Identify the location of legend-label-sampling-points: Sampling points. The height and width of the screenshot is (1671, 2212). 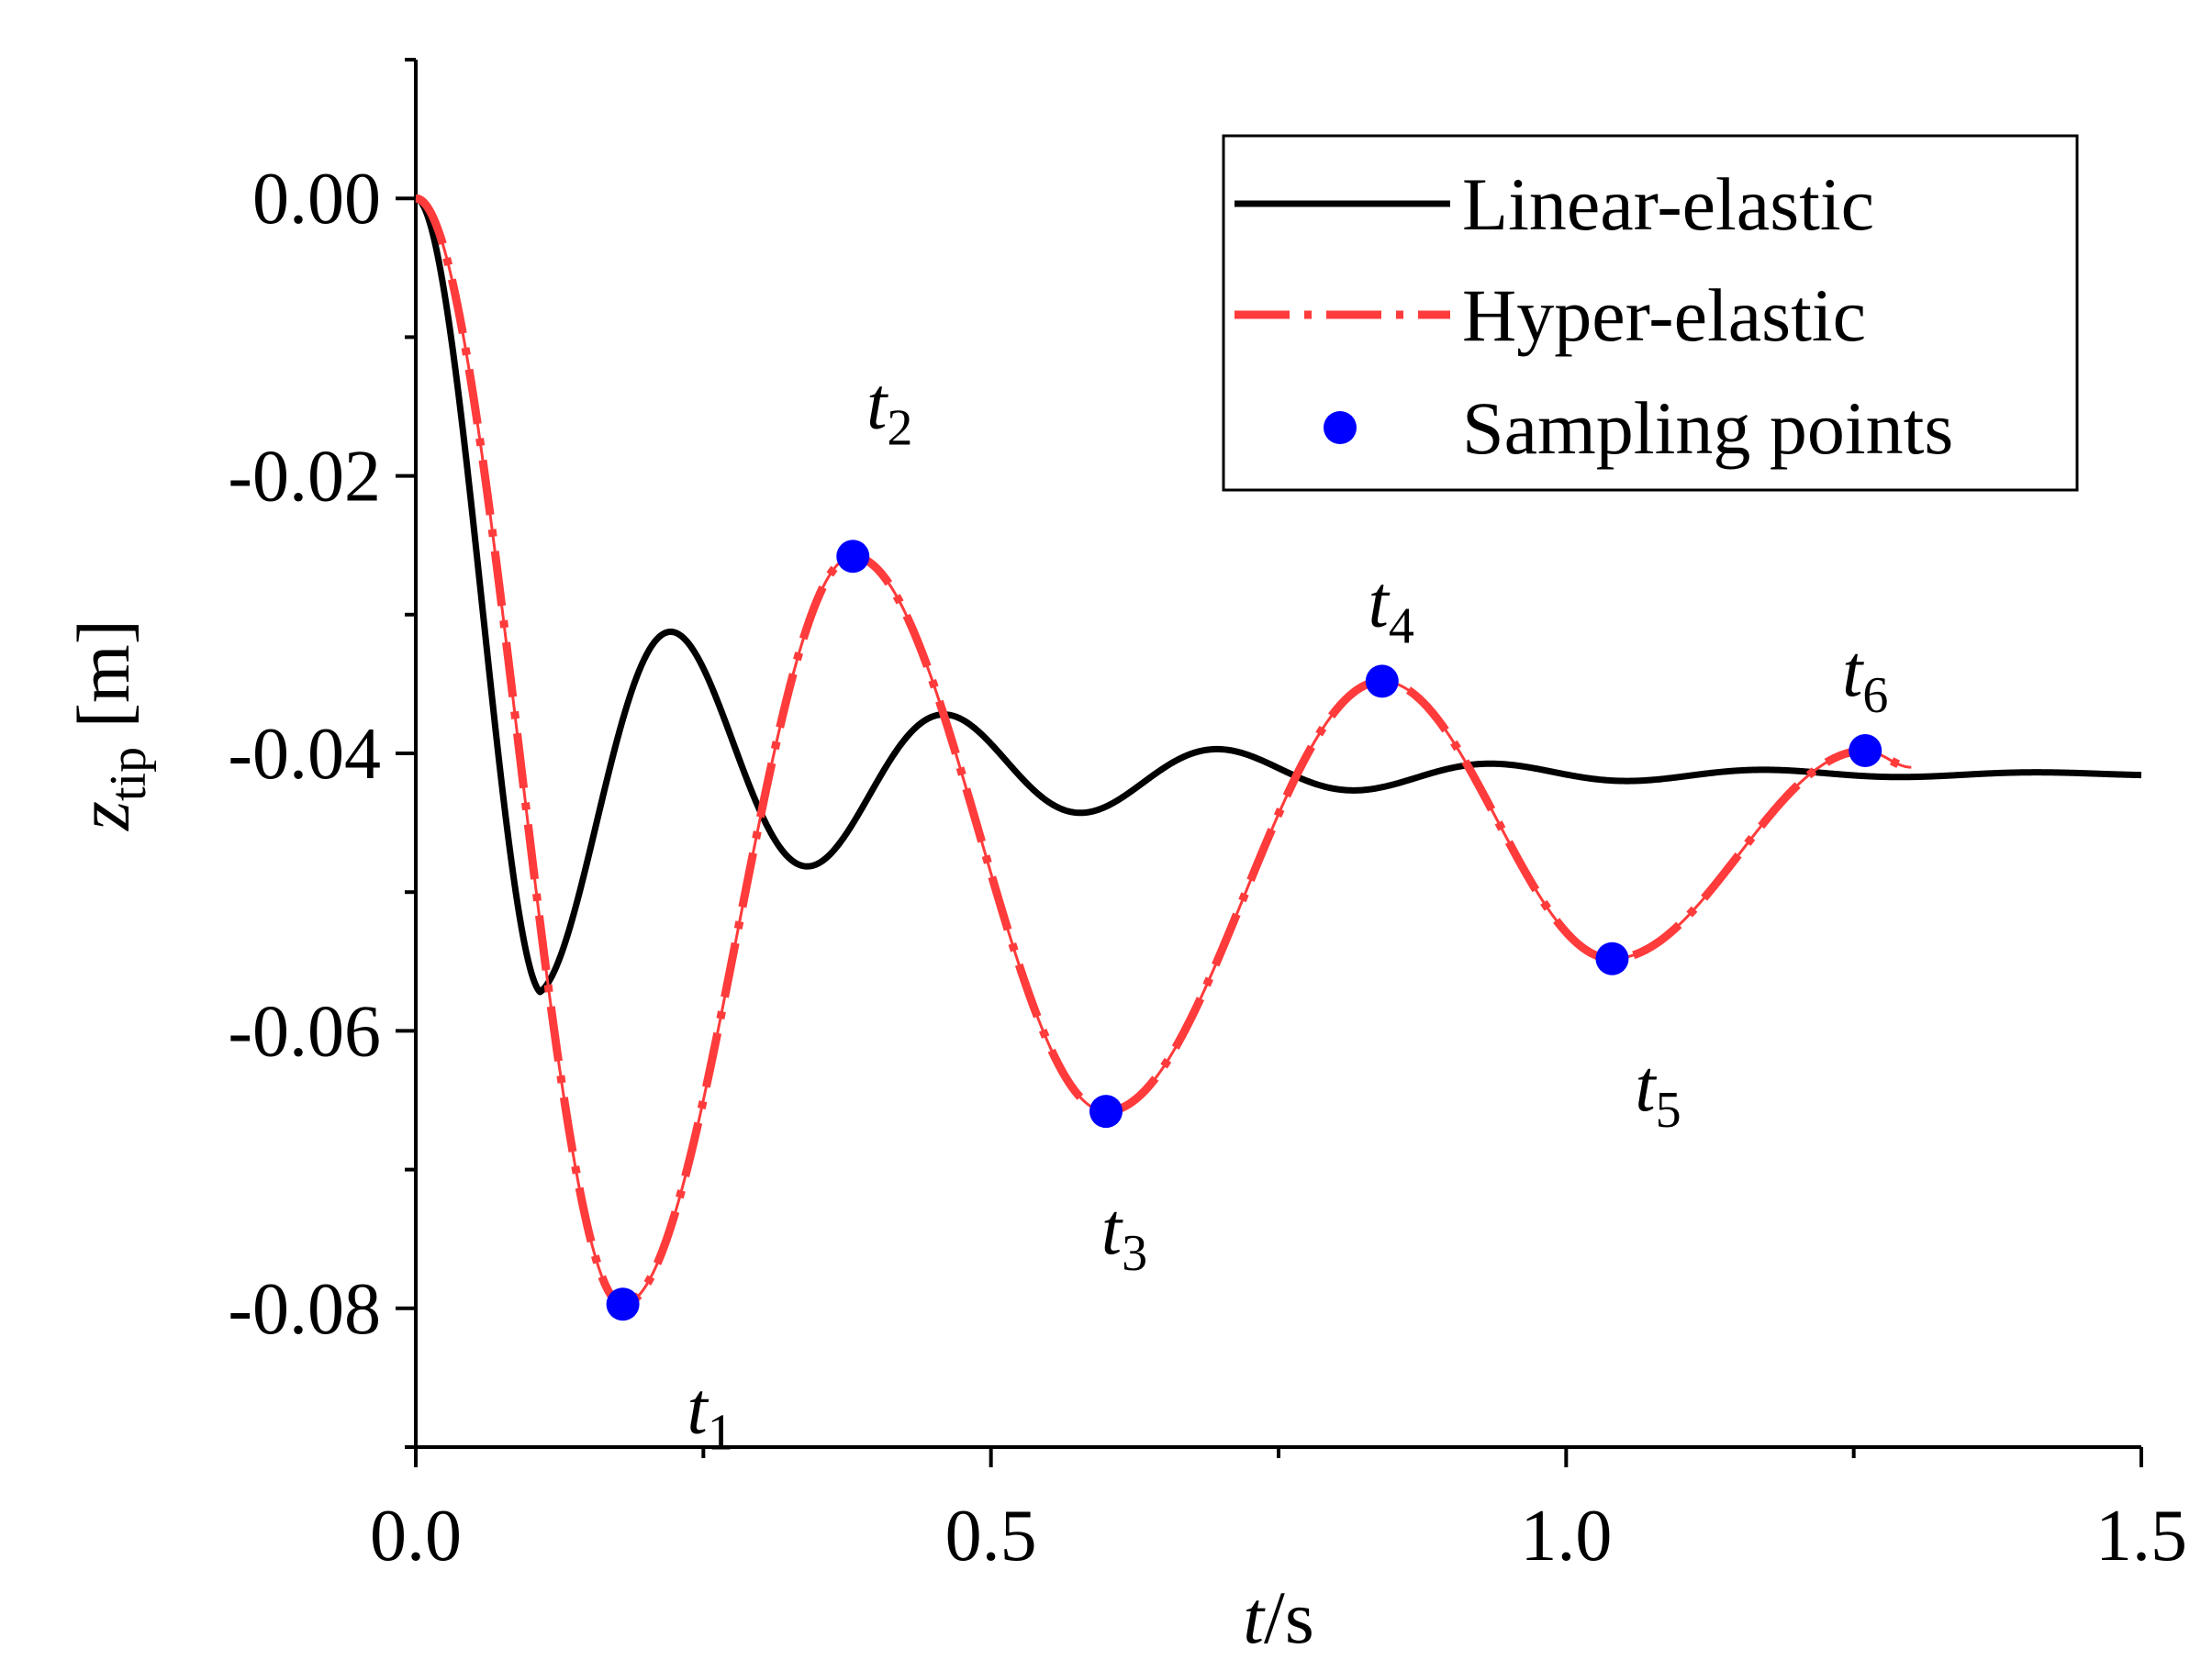
(1707, 428).